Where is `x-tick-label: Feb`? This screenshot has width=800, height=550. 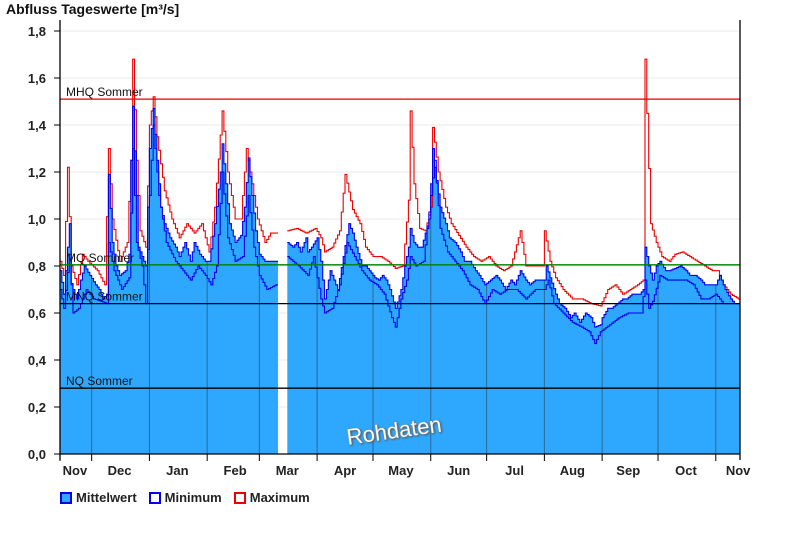
x-tick-label: Feb is located at coordinates (235, 470).